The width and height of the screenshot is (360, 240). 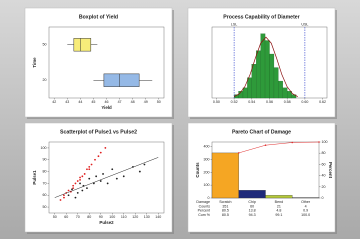 I want to click on x-tick-label: 43, so click(x=67, y=102).